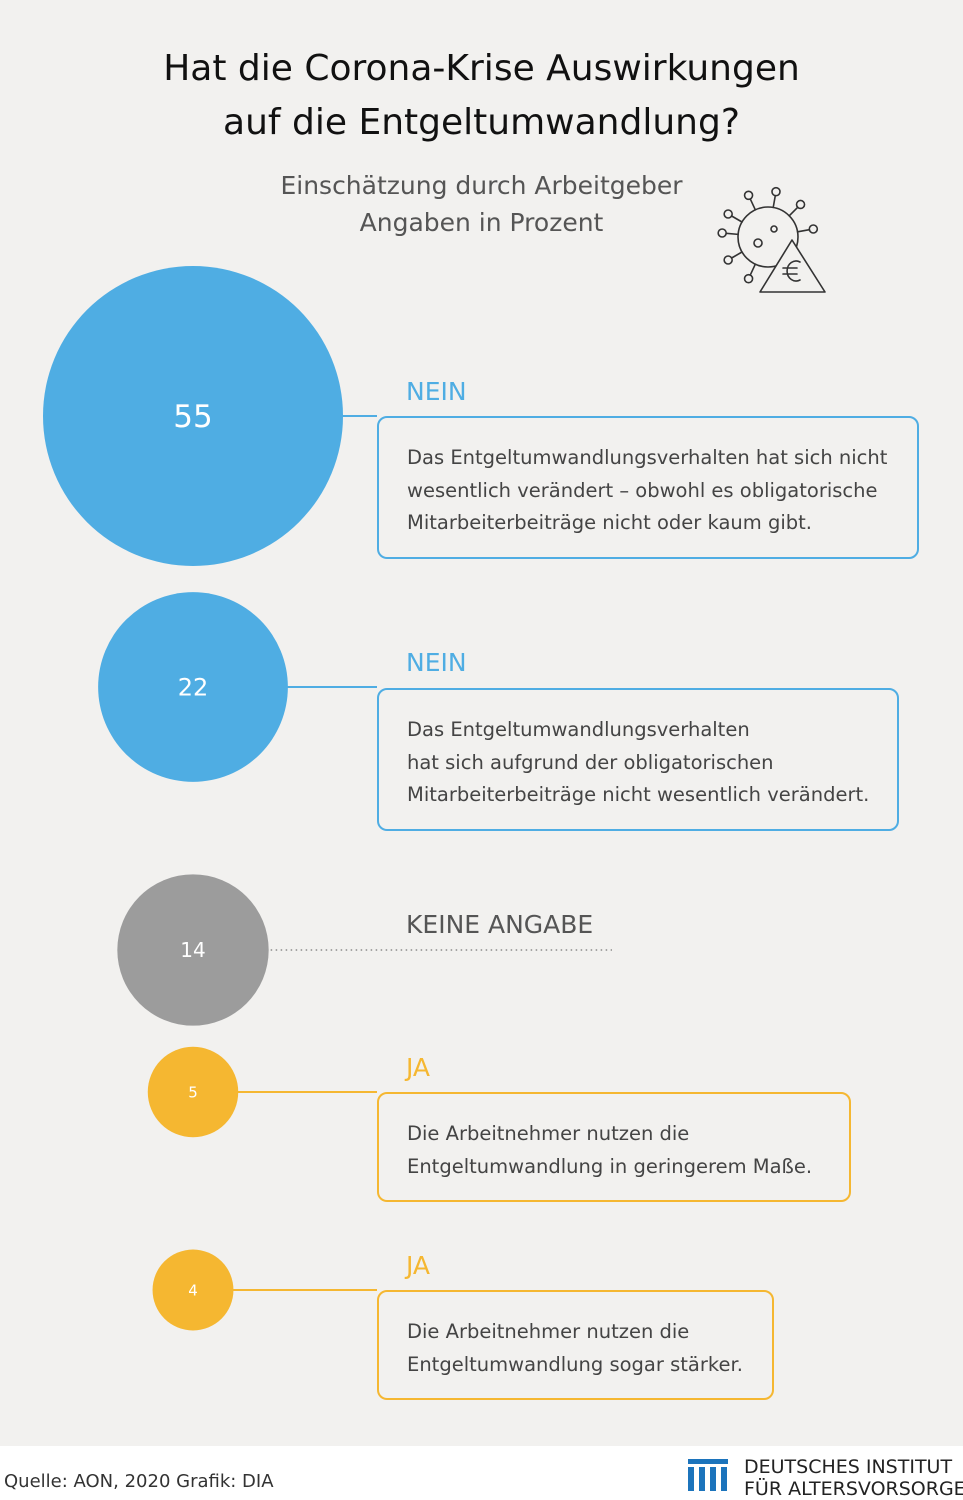 The image size is (963, 1500). I want to click on category-label-5: JA, so click(418, 1265).